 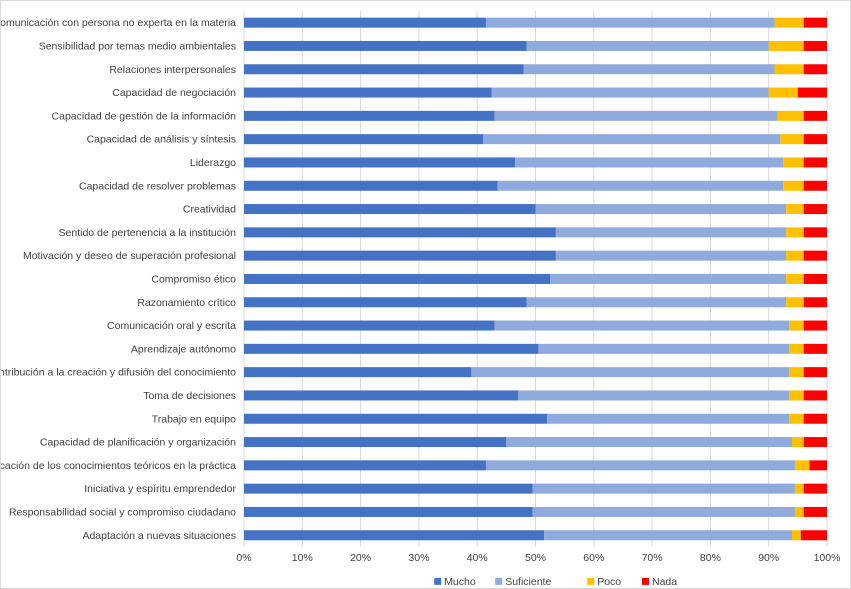 What do you see at coordinates (664, 582) in the screenshot?
I see `legend-label-nada: Nada` at bounding box center [664, 582].